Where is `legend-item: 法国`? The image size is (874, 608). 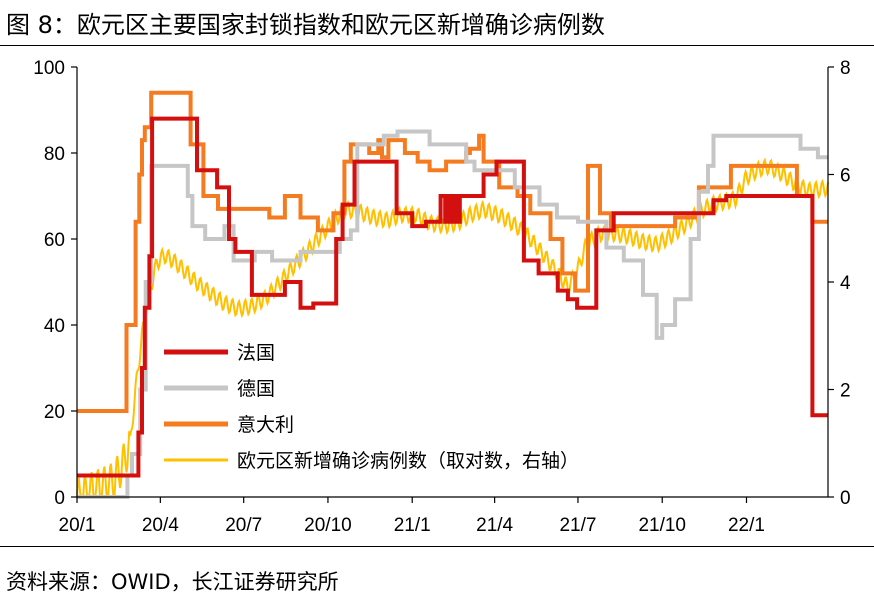
legend-item: 法国 is located at coordinates (219, 353).